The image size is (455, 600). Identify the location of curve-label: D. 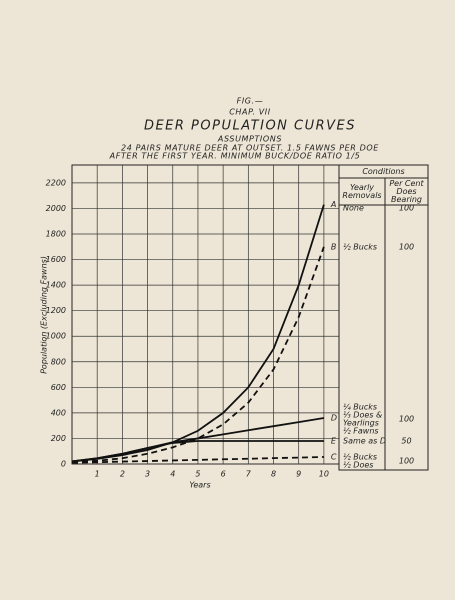
(334, 418).